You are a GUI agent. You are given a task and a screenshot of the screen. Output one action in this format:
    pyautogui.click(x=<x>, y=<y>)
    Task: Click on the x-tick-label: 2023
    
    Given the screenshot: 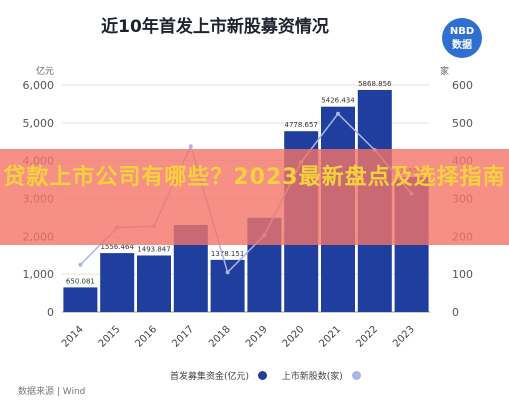 What is the action you would take?
    pyautogui.click(x=404, y=337)
    